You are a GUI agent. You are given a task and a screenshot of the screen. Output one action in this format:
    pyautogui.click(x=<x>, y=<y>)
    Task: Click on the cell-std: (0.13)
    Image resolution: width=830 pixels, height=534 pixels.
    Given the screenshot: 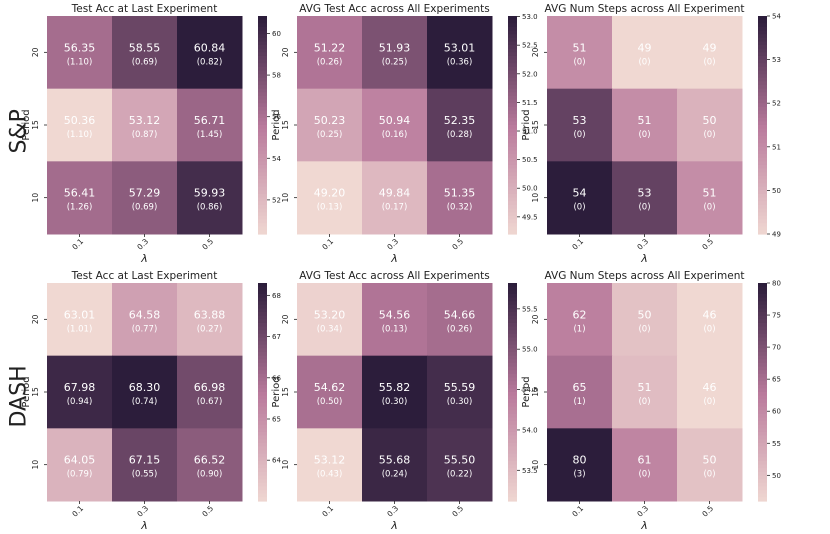 What is the action you would take?
    pyautogui.click(x=330, y=208)
    